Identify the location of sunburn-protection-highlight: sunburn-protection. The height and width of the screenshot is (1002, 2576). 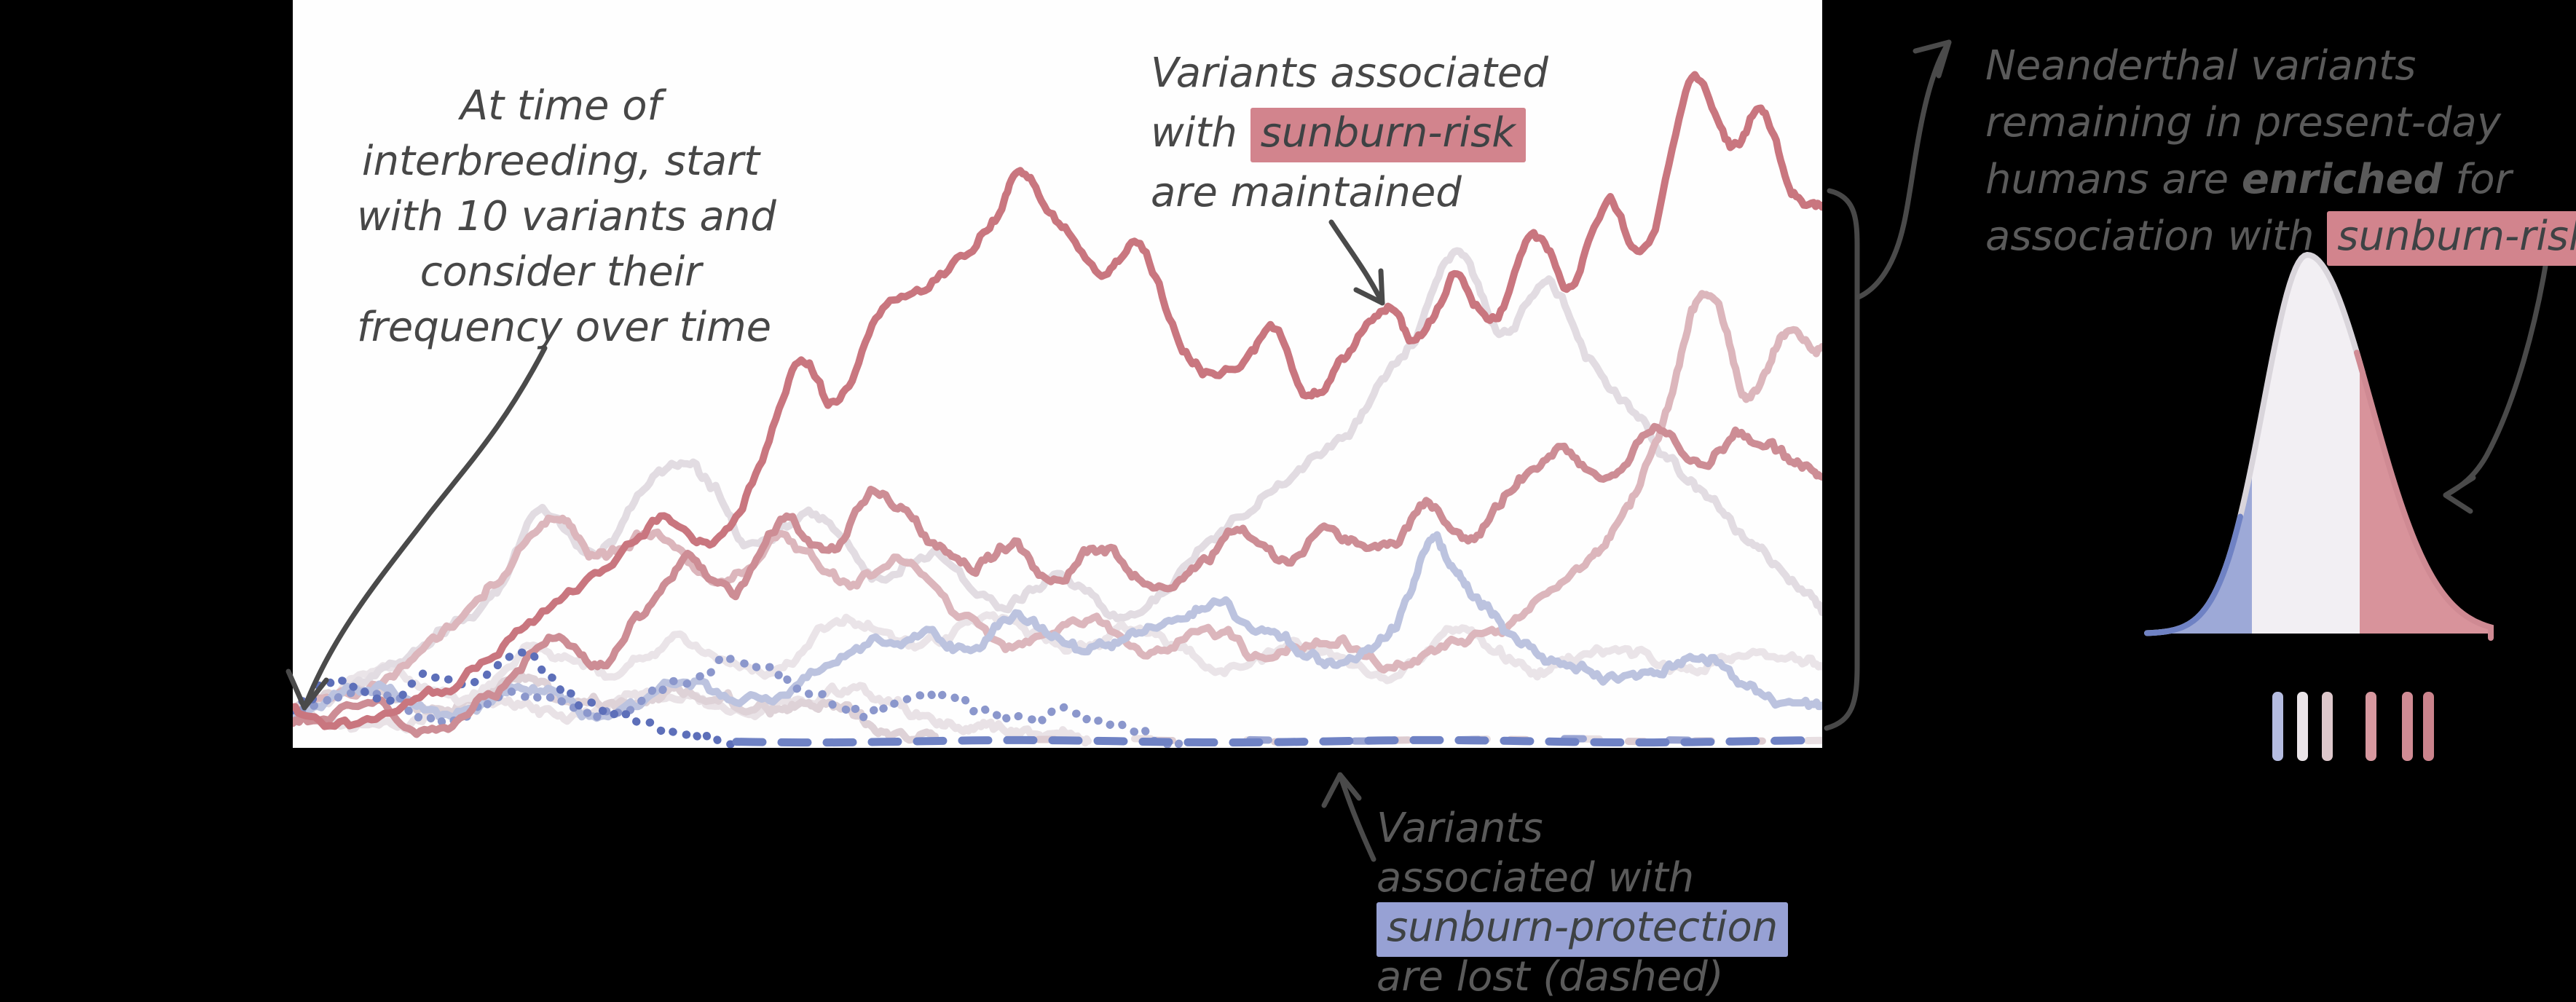
(1582, 929).